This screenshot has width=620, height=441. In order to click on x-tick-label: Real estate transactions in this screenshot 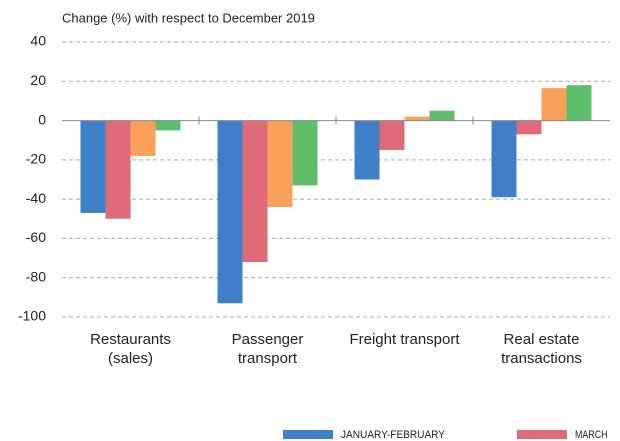, I will do `click(541, 349)`.